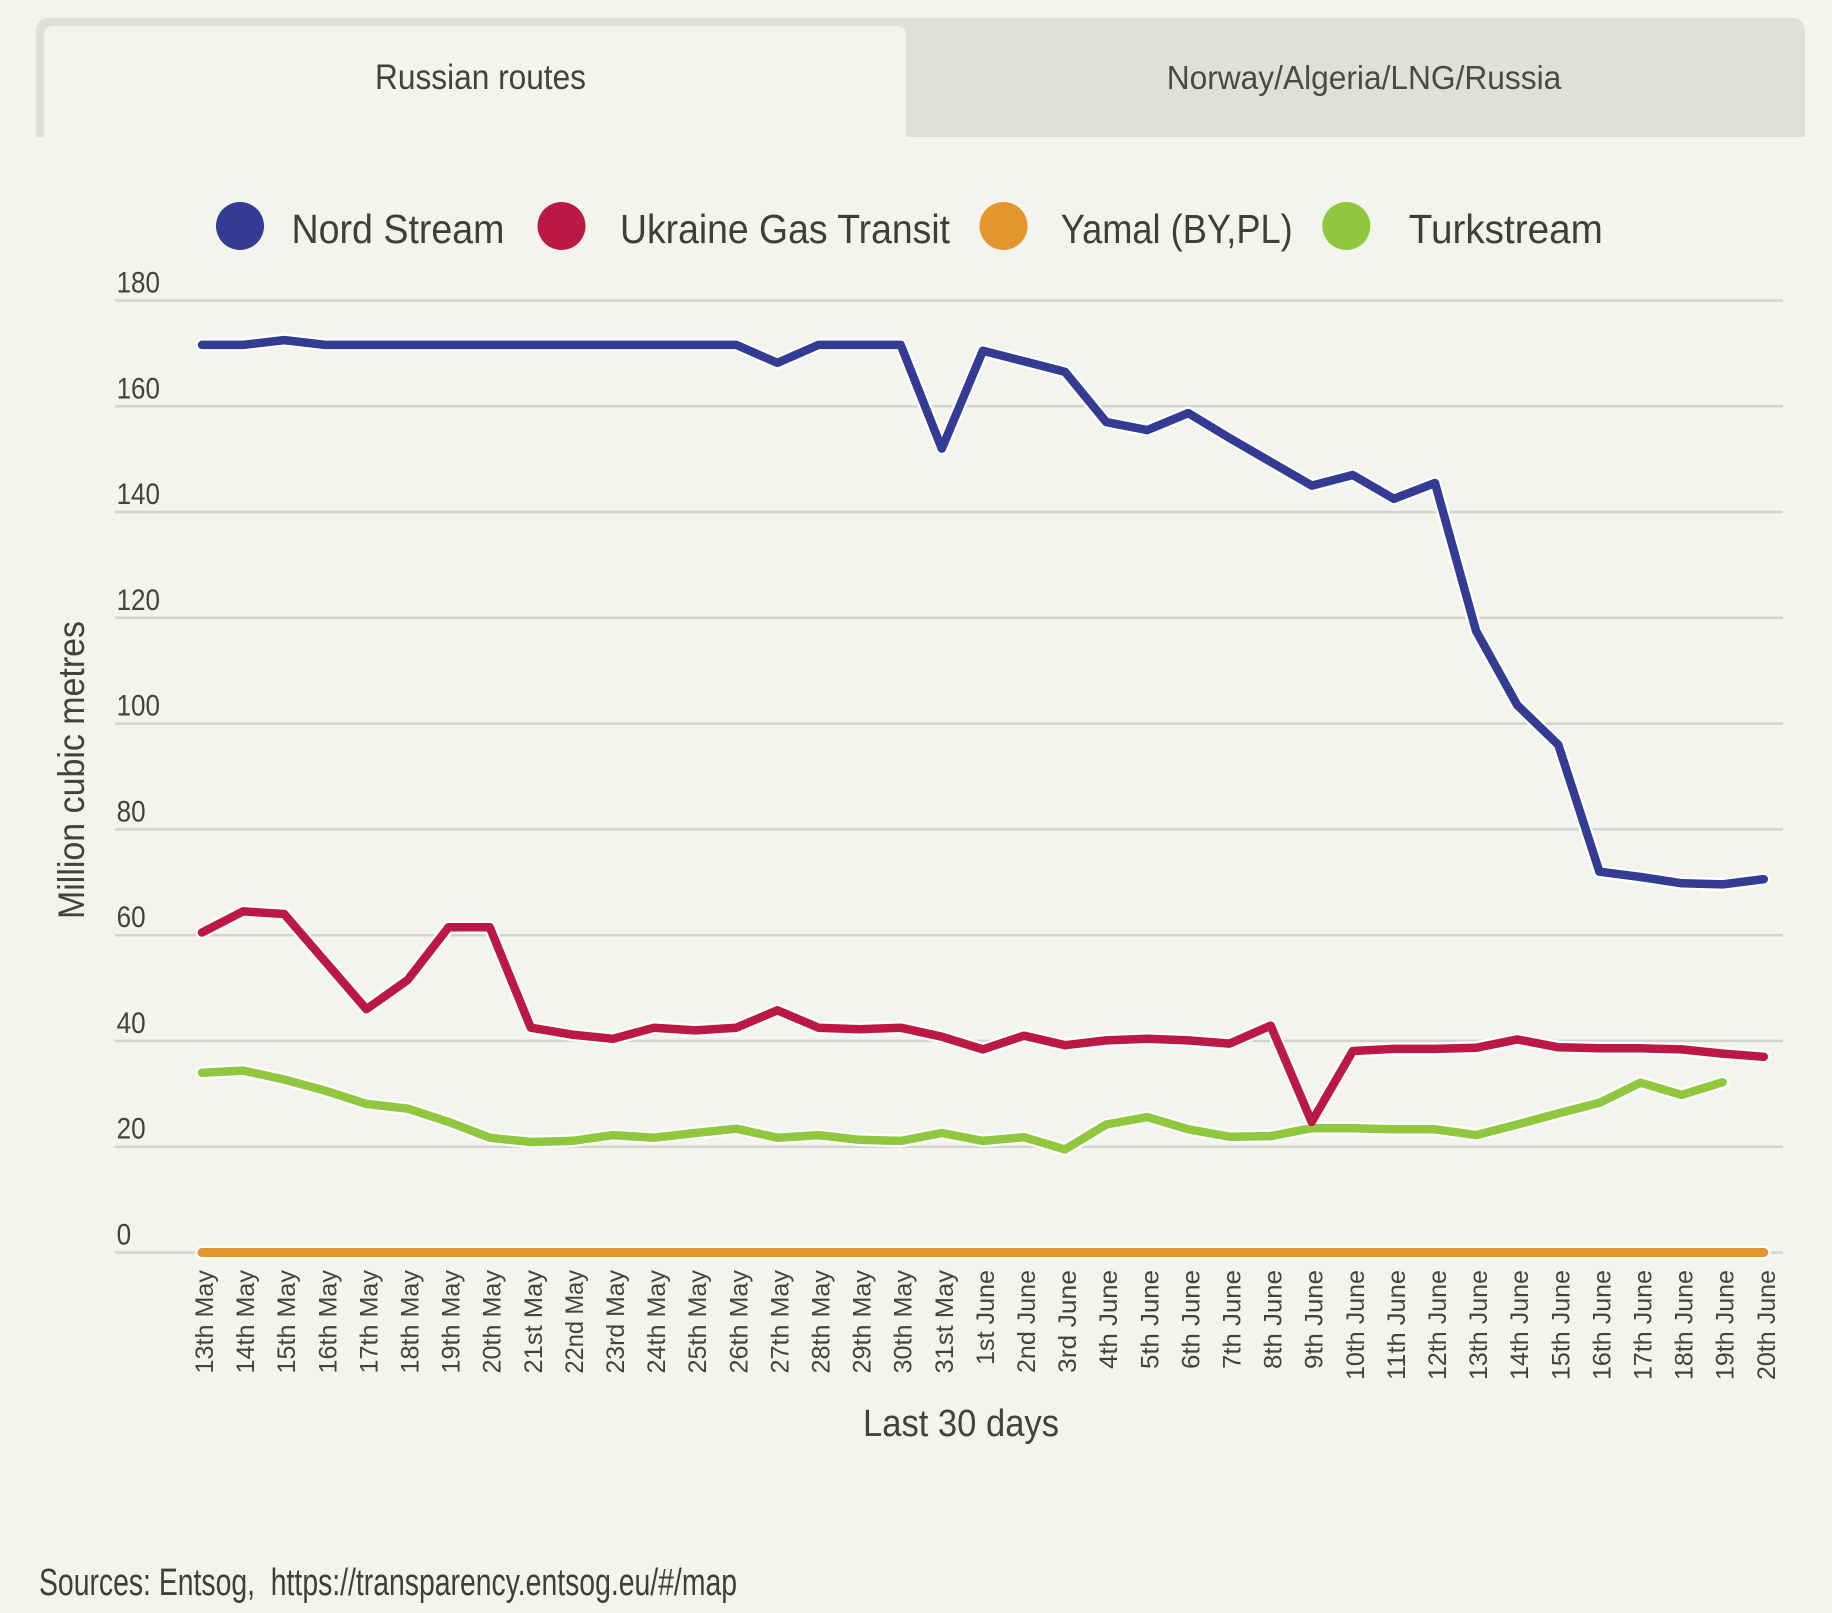 This screenshot has height=1613, width=1832. What do you see at coordinates (493, 1322) in the screenshot?
I see `svg-text: 20th May` at bounding box center [493, 1322].